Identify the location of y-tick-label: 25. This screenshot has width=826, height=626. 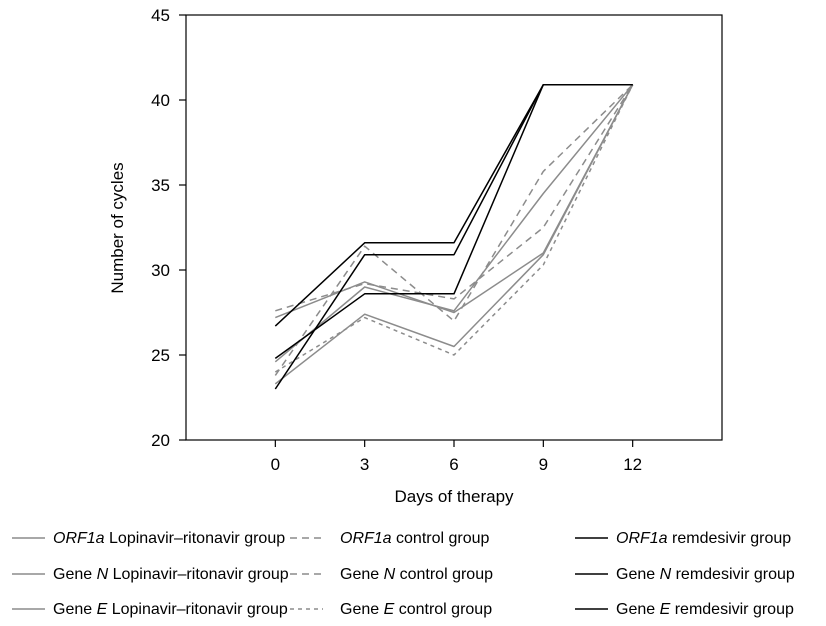
(160, 355).